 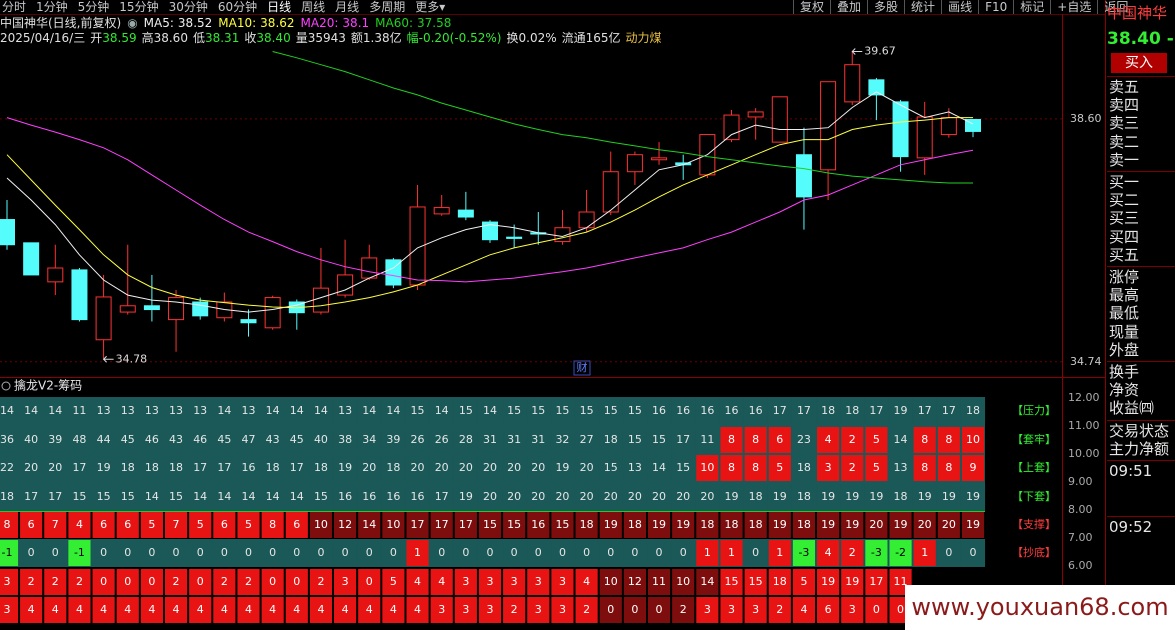 I want to click on toolbar-button: 画线, so click(x=959, y=7).